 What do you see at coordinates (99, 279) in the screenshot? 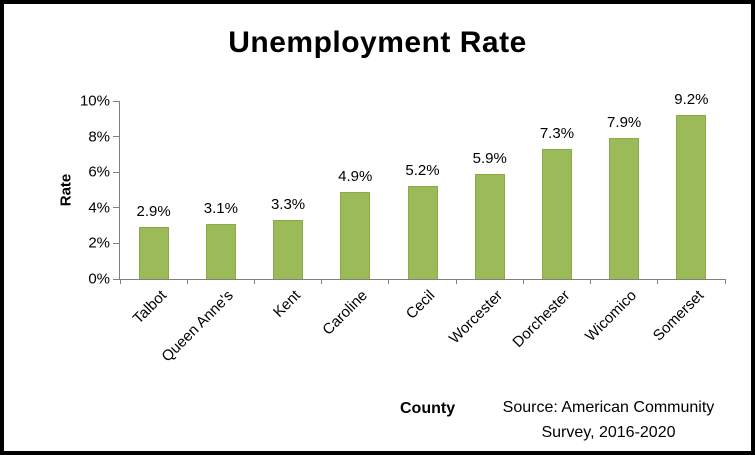
I see `y-axis-tick-label: 0%` at bounding box center [99, 279].